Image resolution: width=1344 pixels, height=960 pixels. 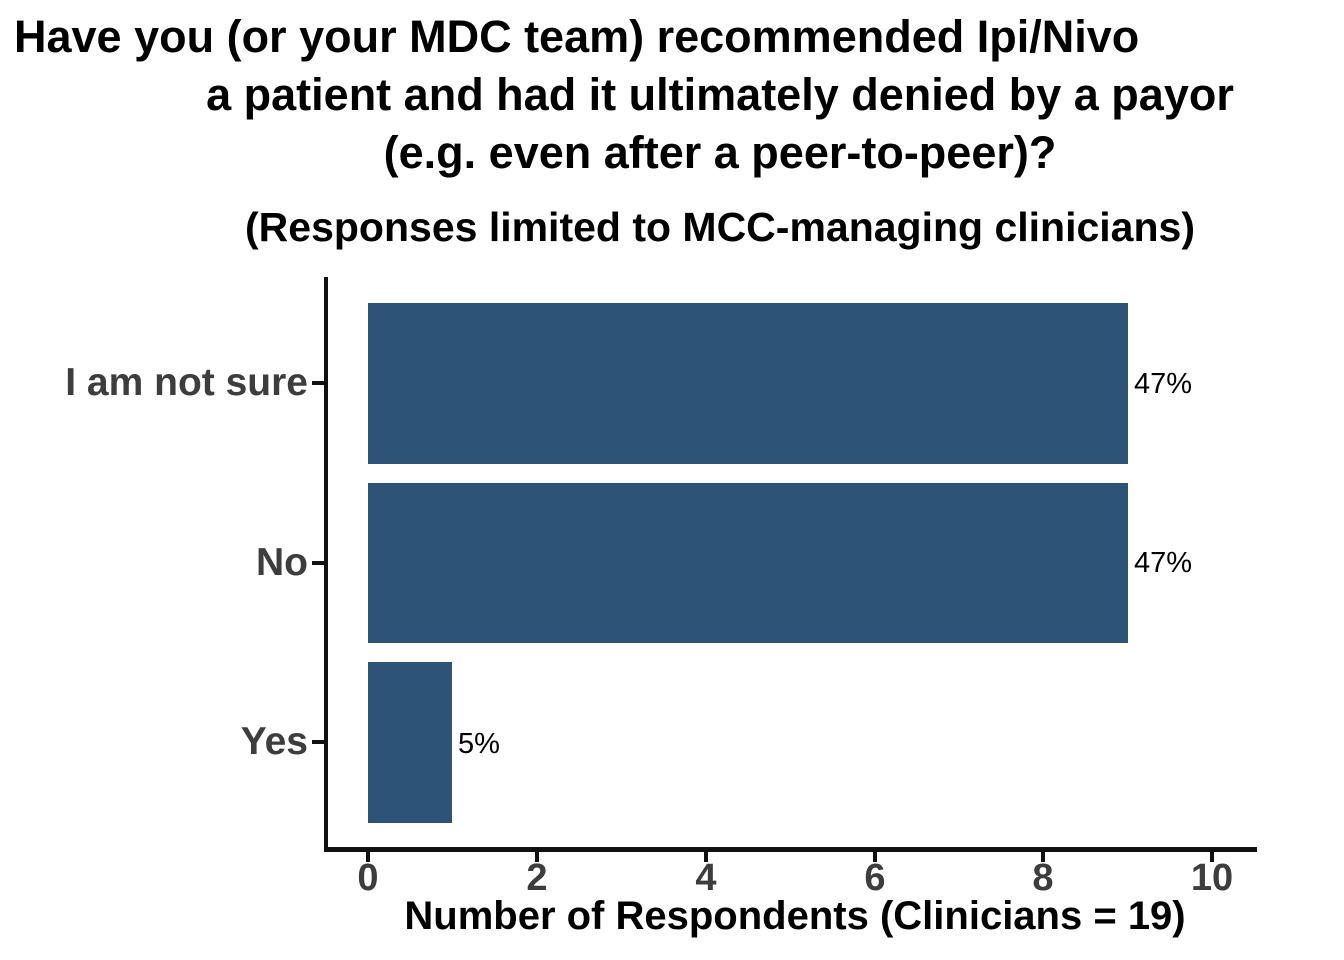 I want to click on bar-value-label: 5%, so click(x=479, y=744).